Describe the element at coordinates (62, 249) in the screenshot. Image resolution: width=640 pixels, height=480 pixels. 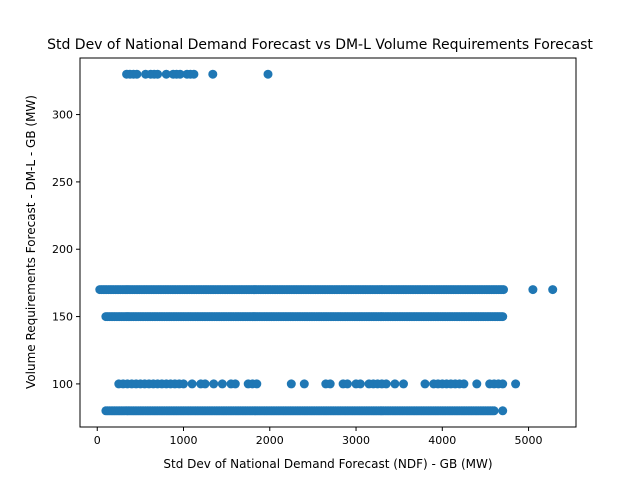
I see `y-tick-label: 200` at that location.